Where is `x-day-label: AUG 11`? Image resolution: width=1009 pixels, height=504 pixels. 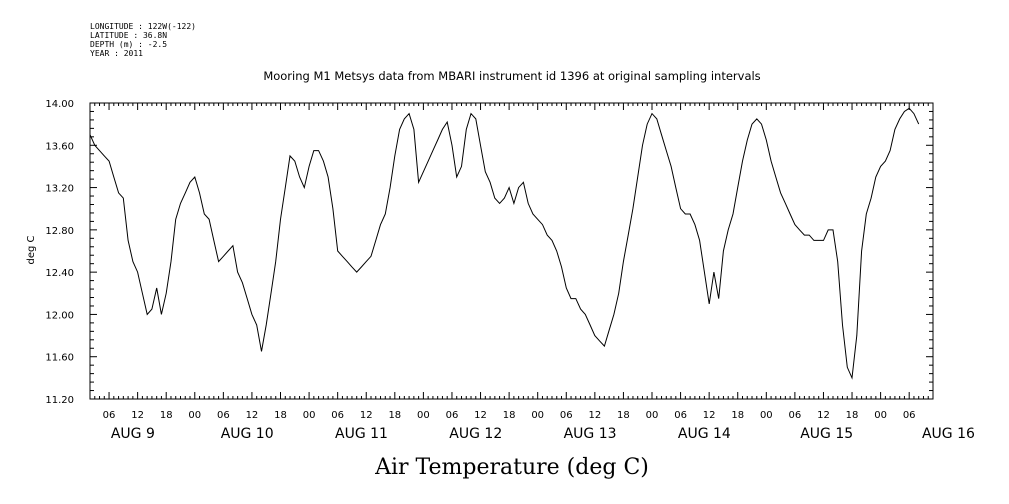 x-day-label: AUG 11 is located at coordinates (361, 434).